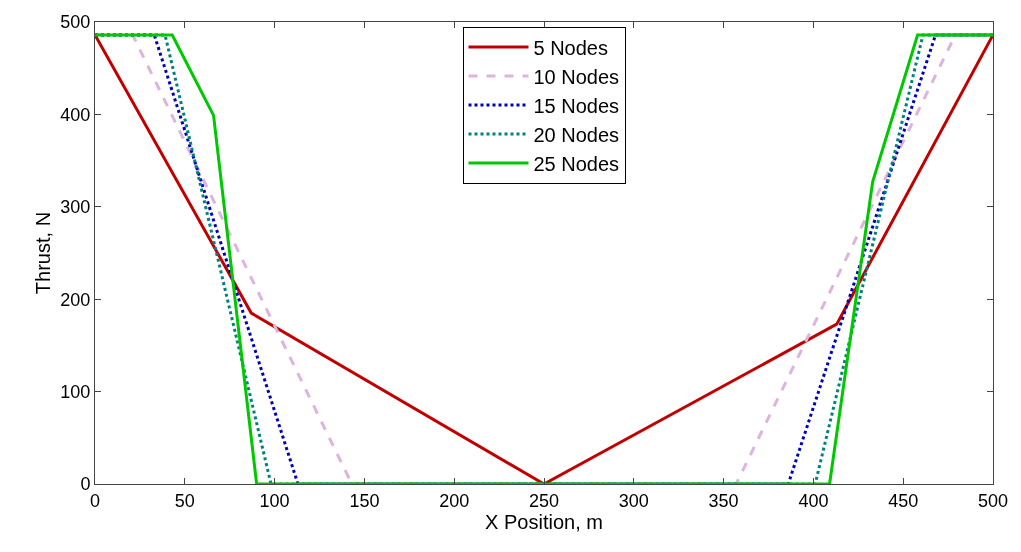 The height and width of the screenshot is (552, 1021). What do you see at coordinates (274, 500) in the screenshot?
I see `x-tick-label: 100` at bounding box center [274, 500].